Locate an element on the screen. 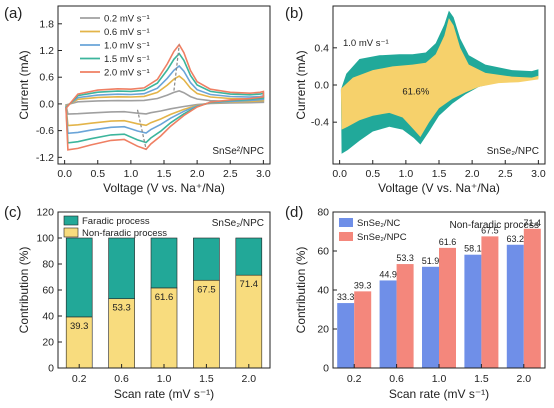  legend-label: 2.0 mV s⁻¹ is located at coordinates (127, 73).